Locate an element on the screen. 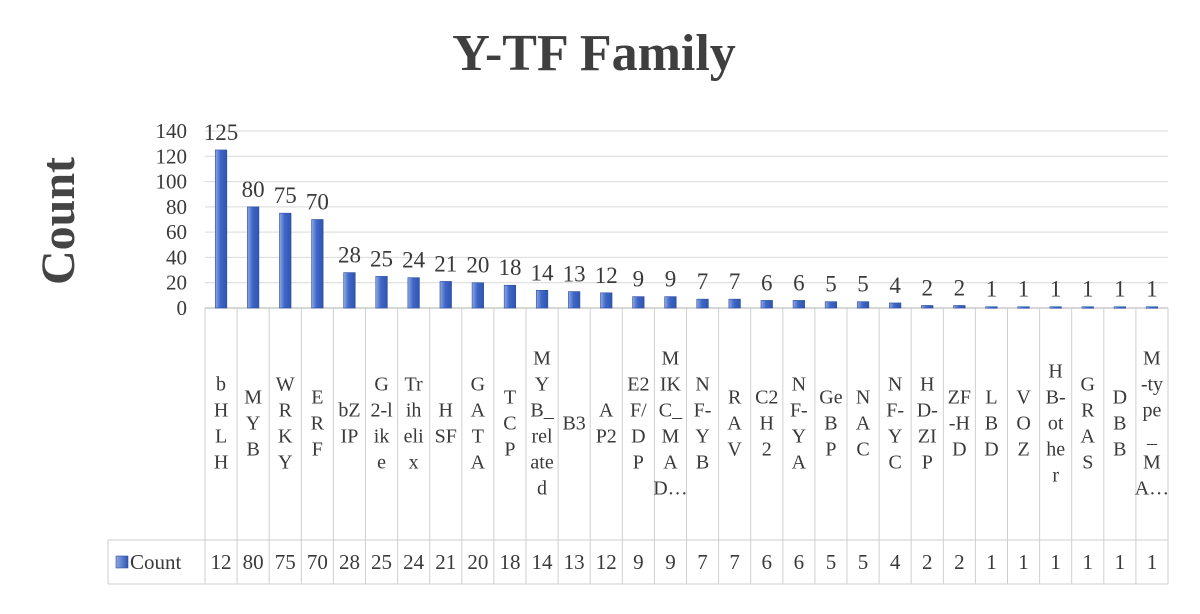 Image resolution: width=1200 pixels, height=614 pixels. y-tick-label: 100 is located at coordinates (172, 182).